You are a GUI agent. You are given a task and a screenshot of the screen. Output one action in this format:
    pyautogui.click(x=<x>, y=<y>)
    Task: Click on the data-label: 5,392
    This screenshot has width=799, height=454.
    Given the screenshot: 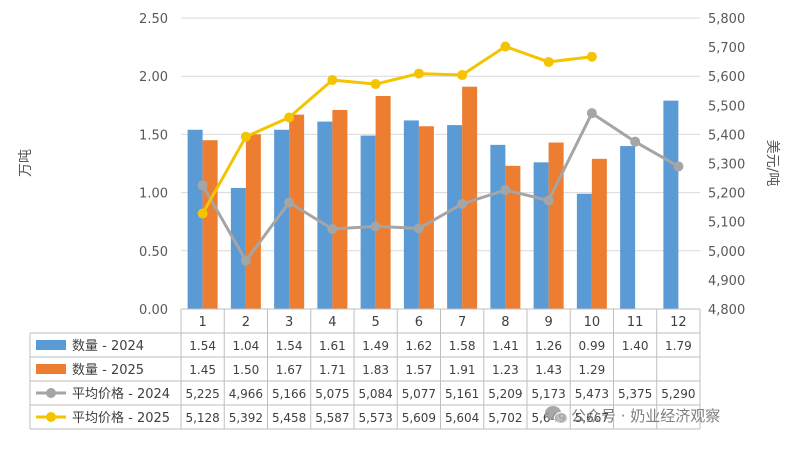 What is the action you would take?
    pyautogui.click(x=246, y=418)
    